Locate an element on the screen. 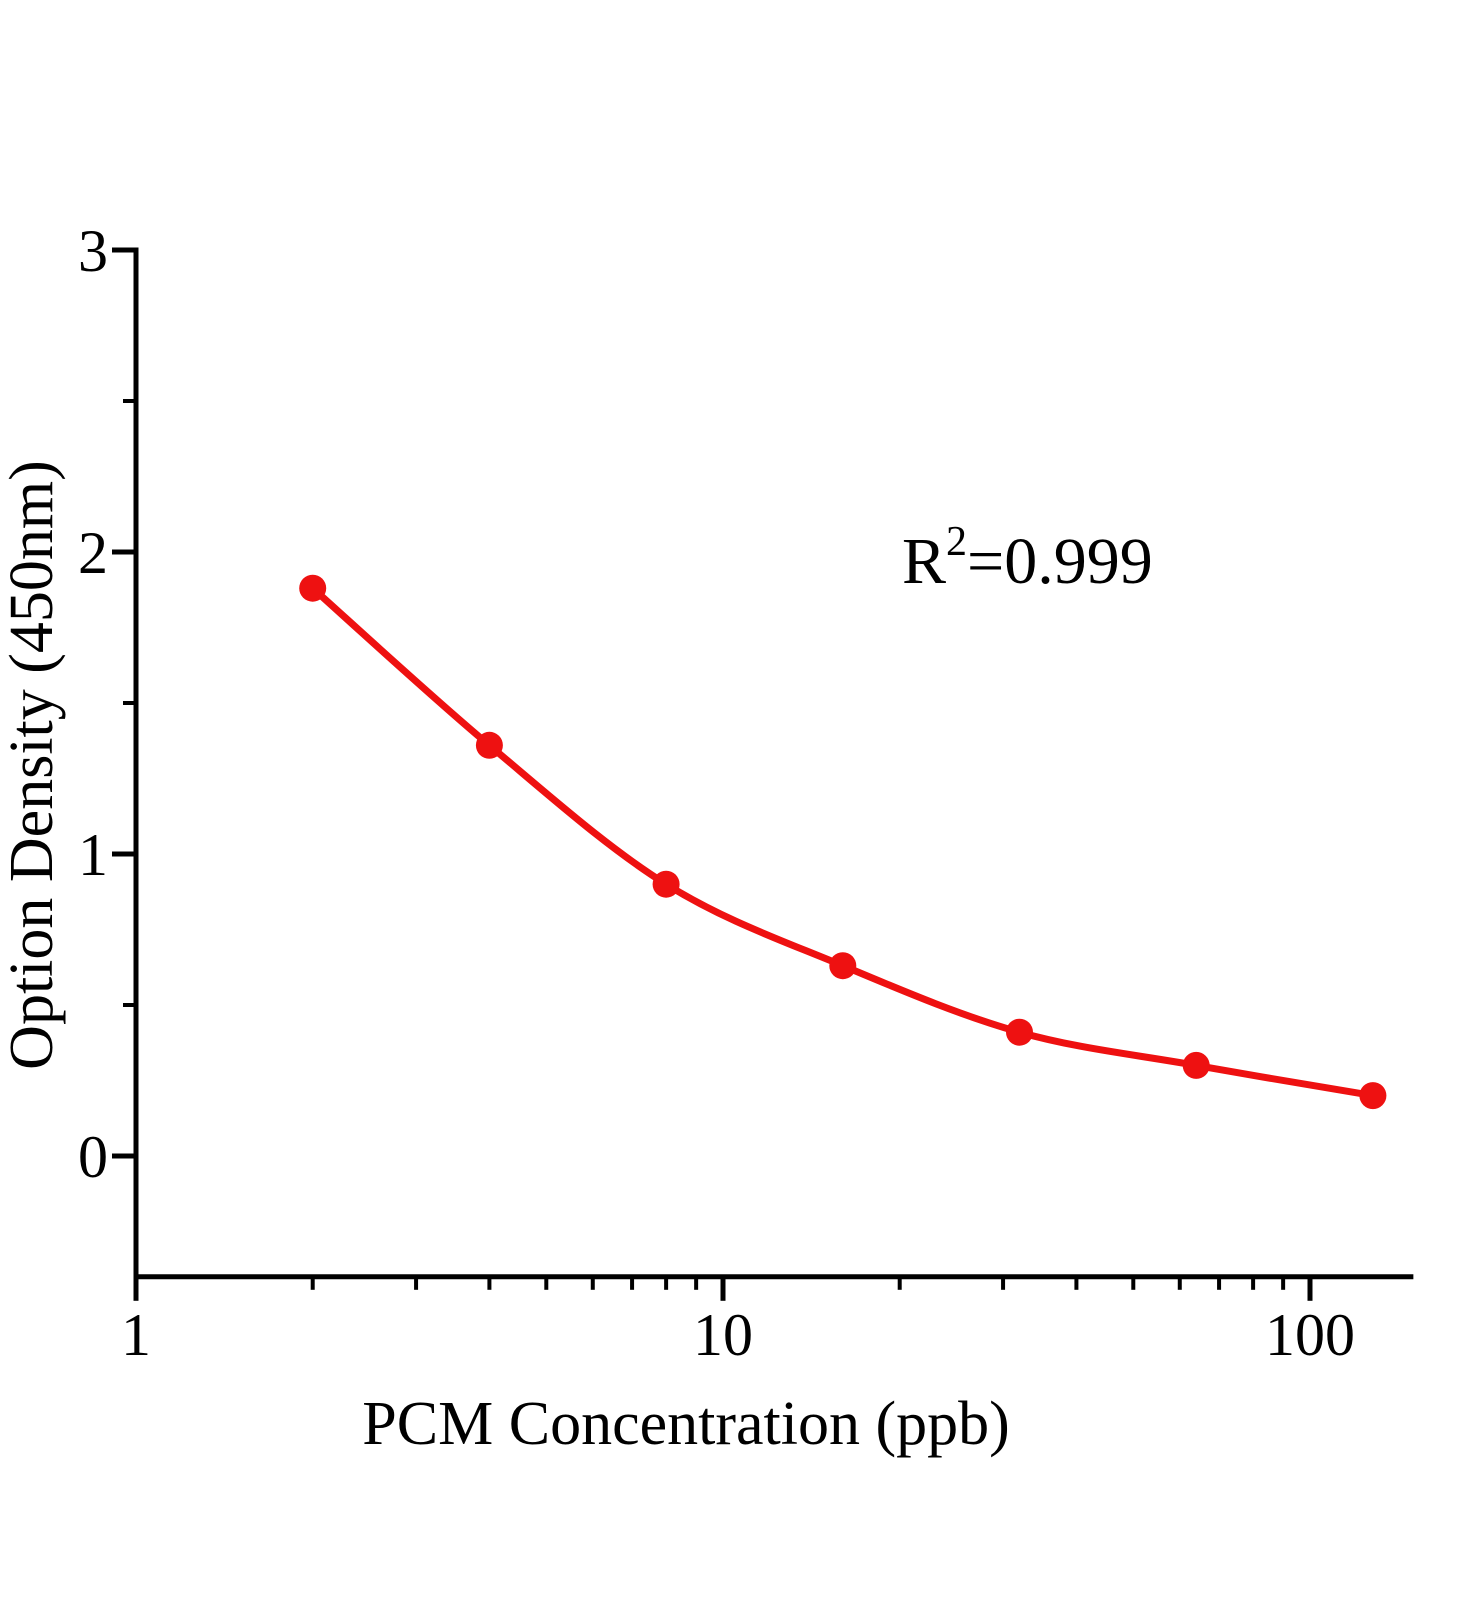 This screenshot has height=1605, width=1472. x-tick-label: 100 is located at coordinates (1310, 1335).